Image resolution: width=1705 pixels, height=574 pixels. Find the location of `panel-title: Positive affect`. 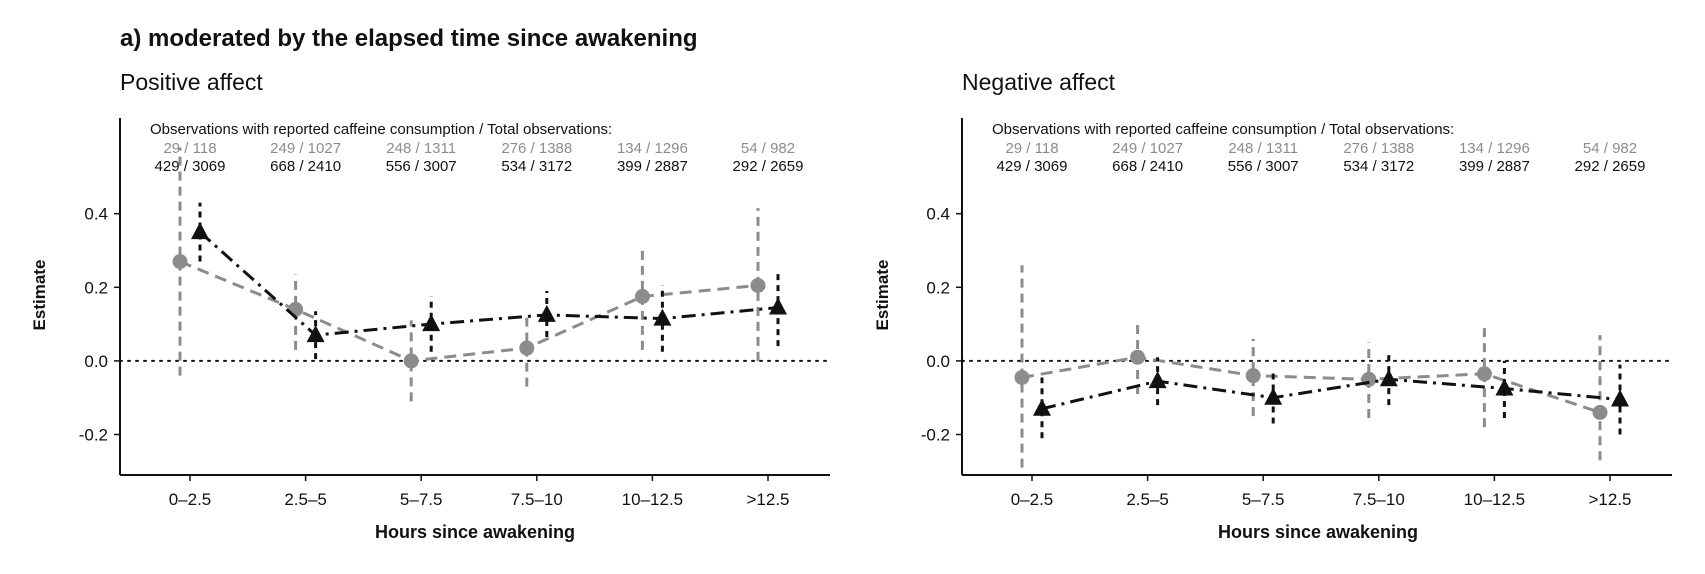

panel-title: Positive affect is located at coordinates (191, 82).